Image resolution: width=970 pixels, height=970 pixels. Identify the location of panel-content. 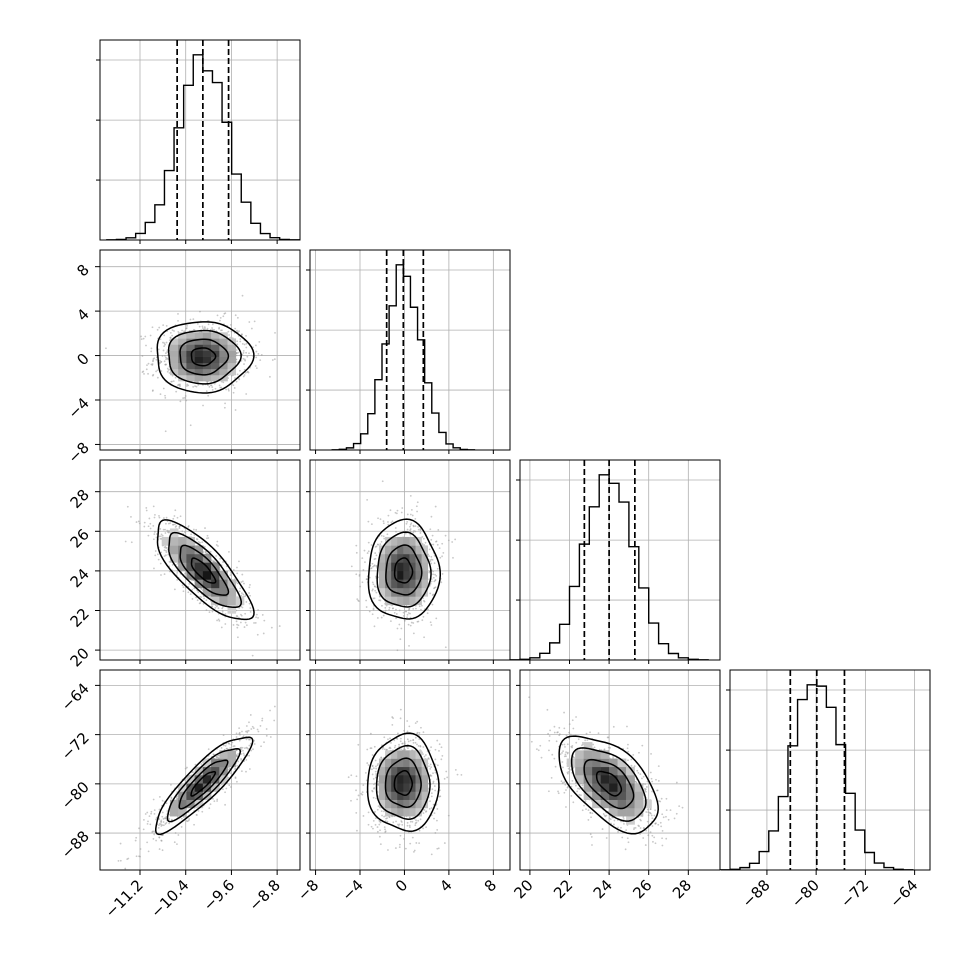
(190, 363).